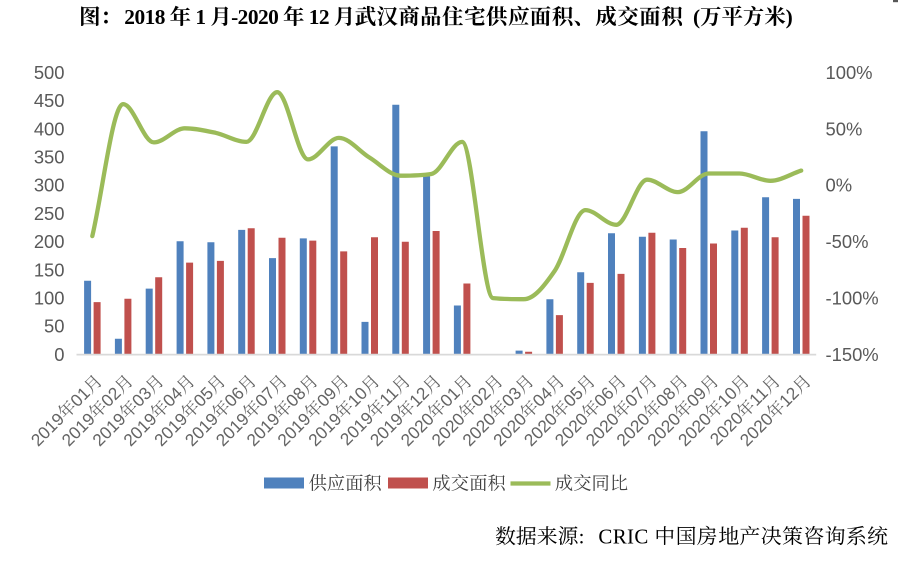 Image resolution: width=898 pixels, height=564 pixels. I want to click on svg-text: 100, so click(49, 298).